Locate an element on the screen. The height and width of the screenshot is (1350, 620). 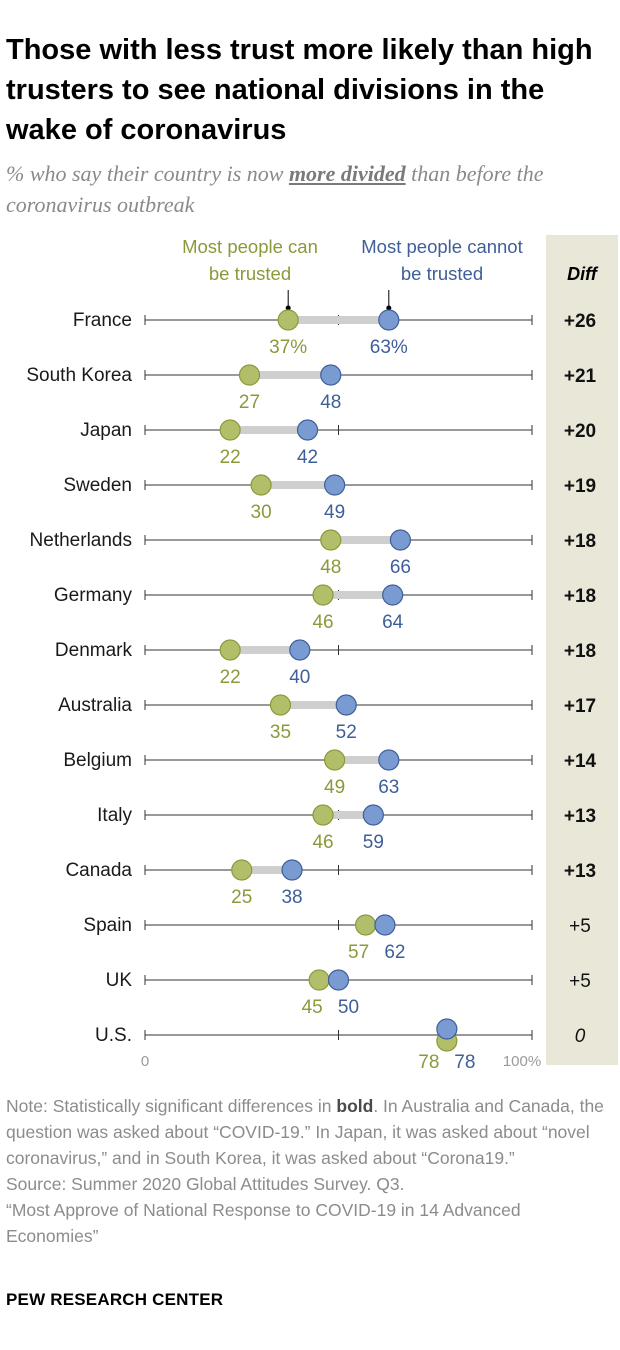
diff-value-sweden: +19 is located at coordinates (580, 486).